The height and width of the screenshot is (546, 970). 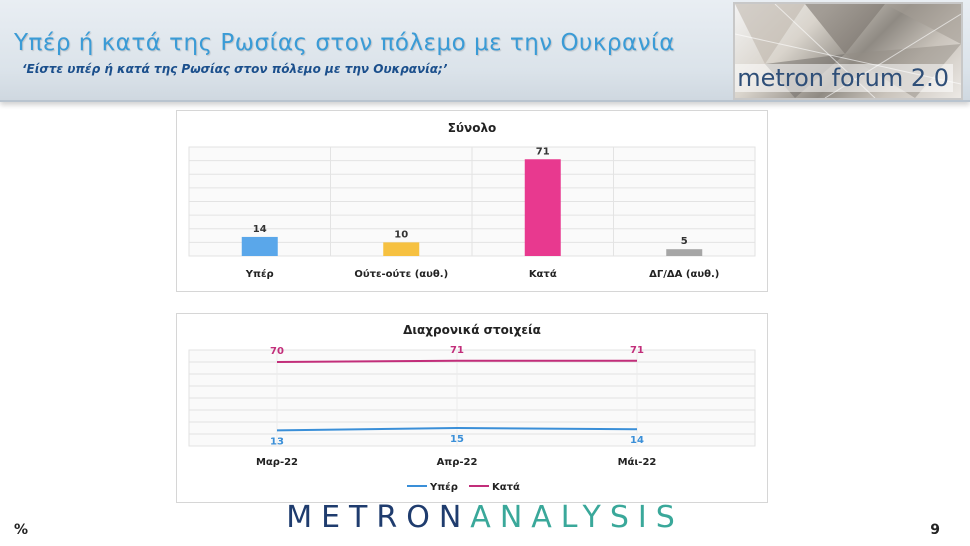 I want to click on x-tick-label: Μαρ-22, so click(x=277, y=462).